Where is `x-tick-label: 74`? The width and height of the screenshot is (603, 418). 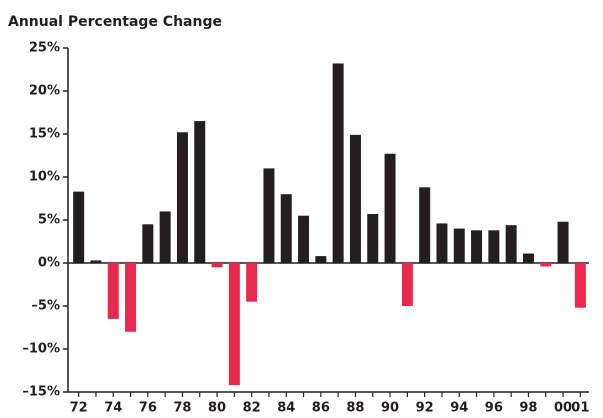
x-tick-label: 74 is located at coordinates (113, 408).